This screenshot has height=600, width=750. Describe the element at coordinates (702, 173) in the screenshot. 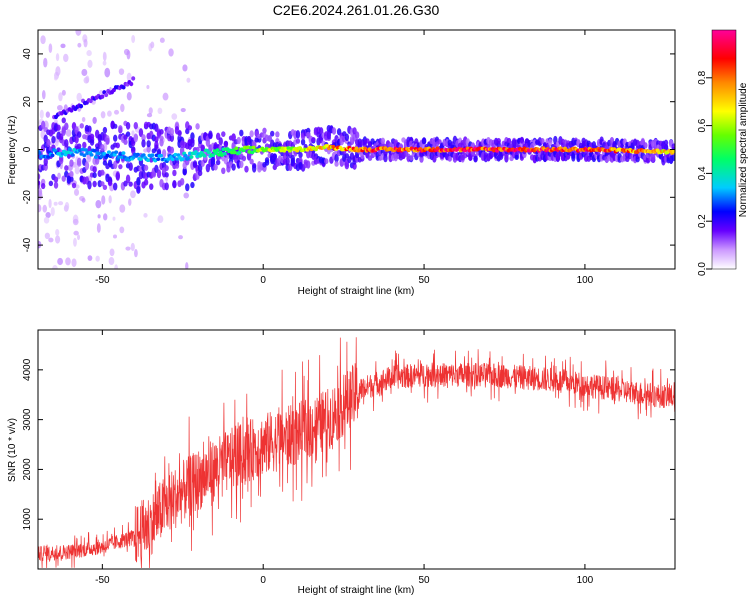

I see `colorbar-tick-label: 0.4` at that location.